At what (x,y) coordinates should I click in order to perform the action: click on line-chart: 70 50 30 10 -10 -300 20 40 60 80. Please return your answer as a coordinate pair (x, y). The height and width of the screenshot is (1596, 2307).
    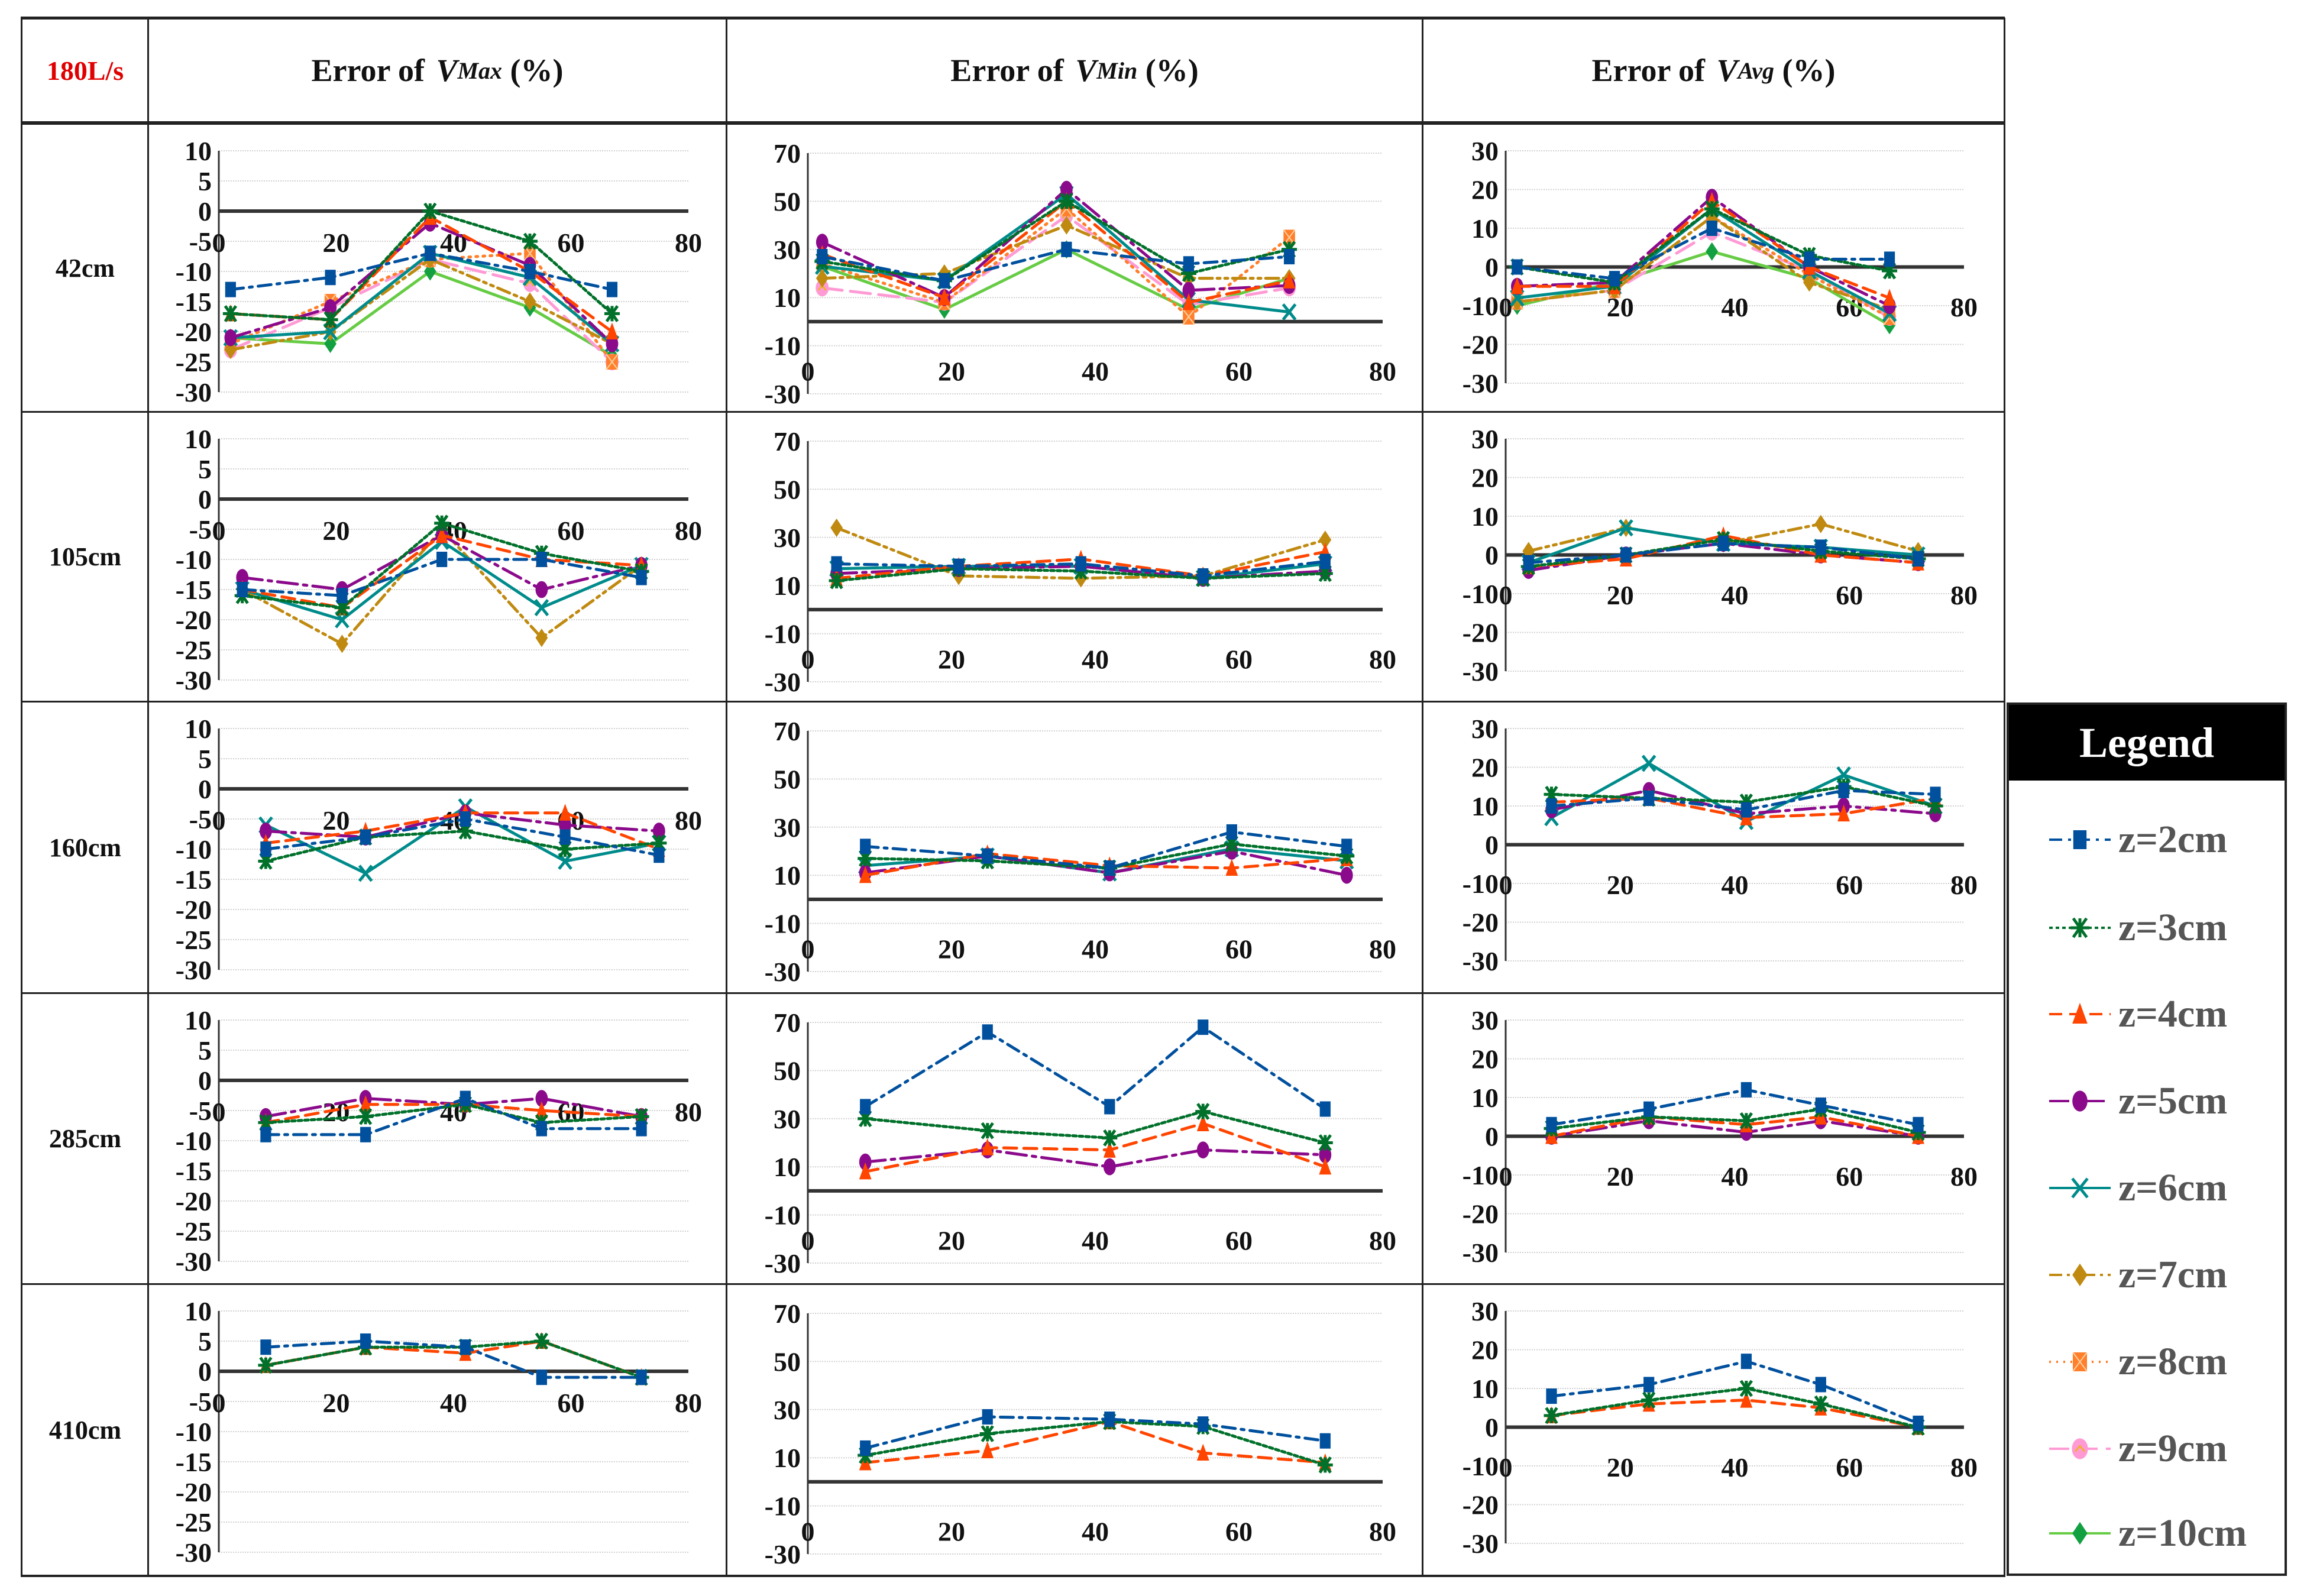
    Looking at the image, I should click on (1080, 273).